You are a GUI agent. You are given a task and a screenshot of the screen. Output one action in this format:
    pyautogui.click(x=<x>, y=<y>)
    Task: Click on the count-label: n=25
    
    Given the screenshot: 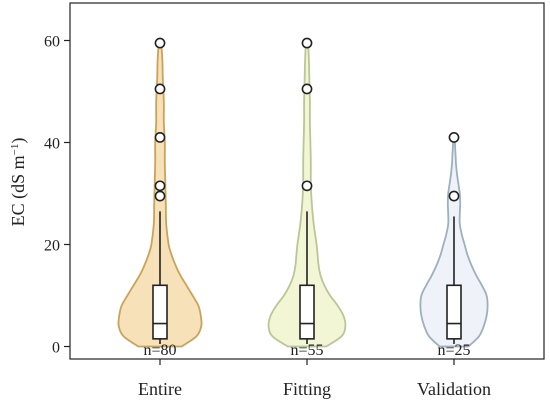 What is the action you would take?
    pyautogui.click(x=453, y=350)
    